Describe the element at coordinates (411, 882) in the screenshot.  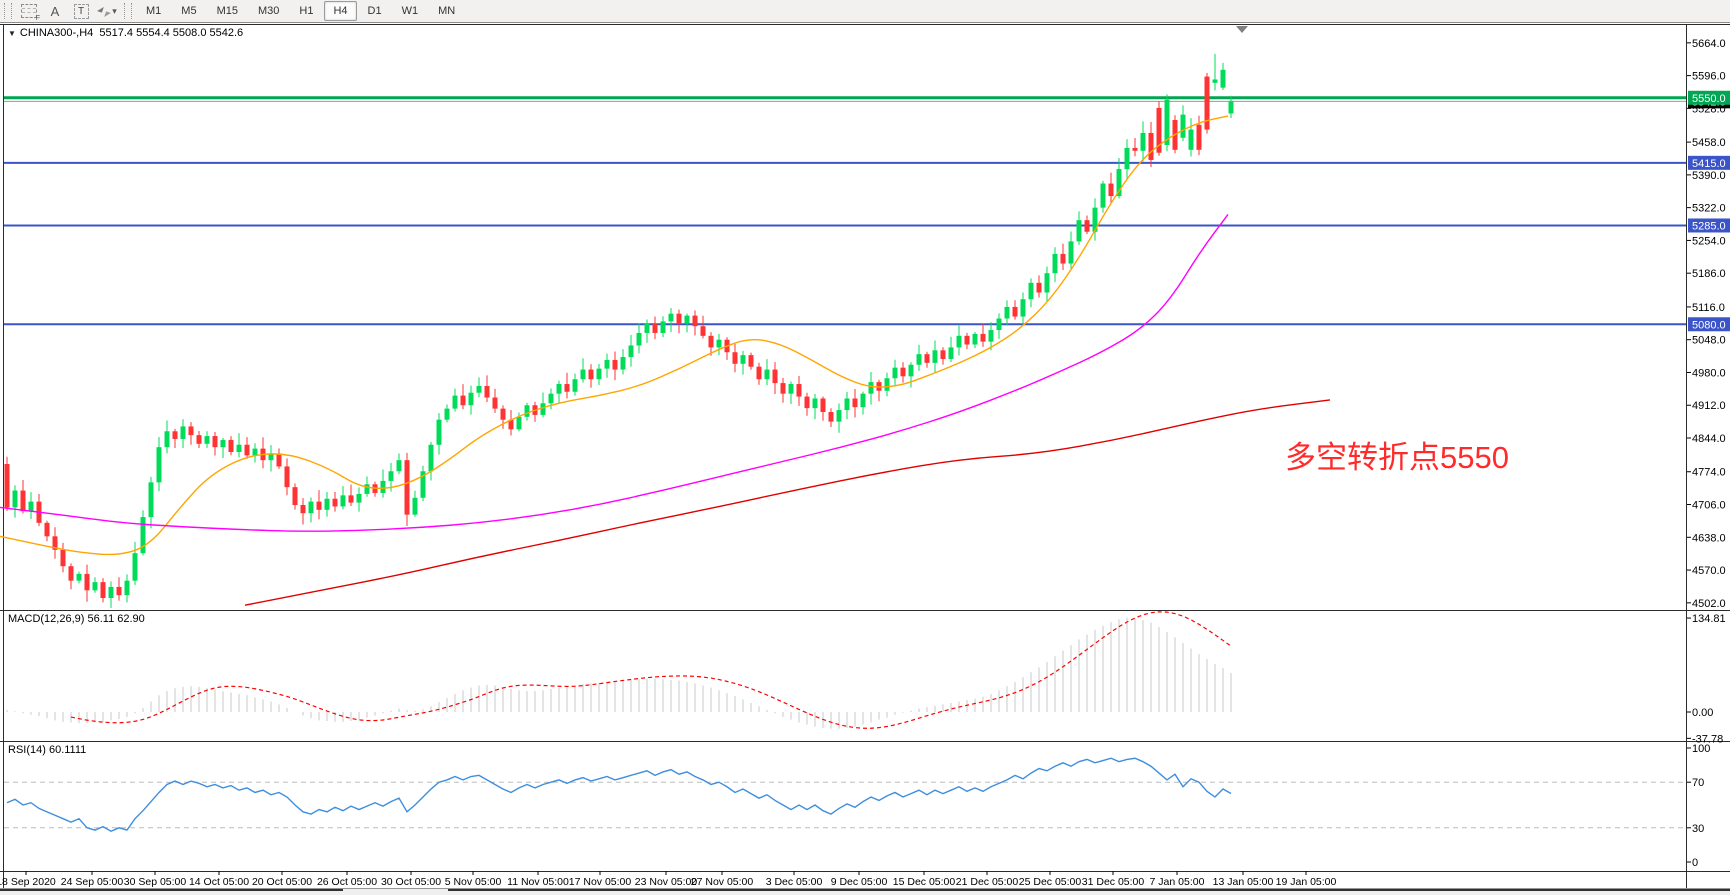
I see `svg-text: 30 Oct 05:00` at that location.